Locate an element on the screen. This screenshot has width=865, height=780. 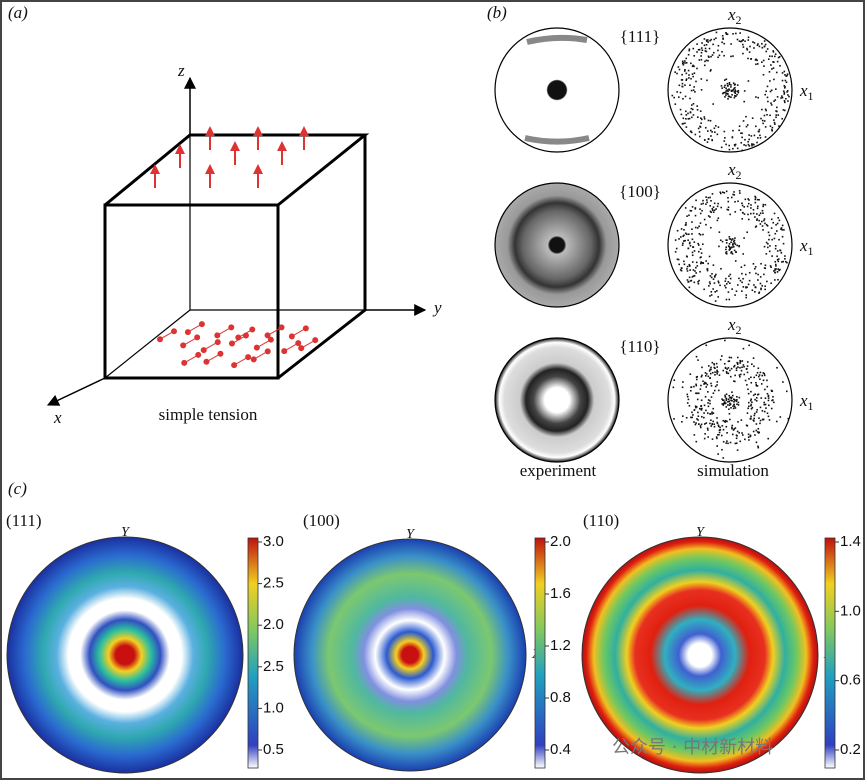
axis-label: y is located at coordinates (437, 307).